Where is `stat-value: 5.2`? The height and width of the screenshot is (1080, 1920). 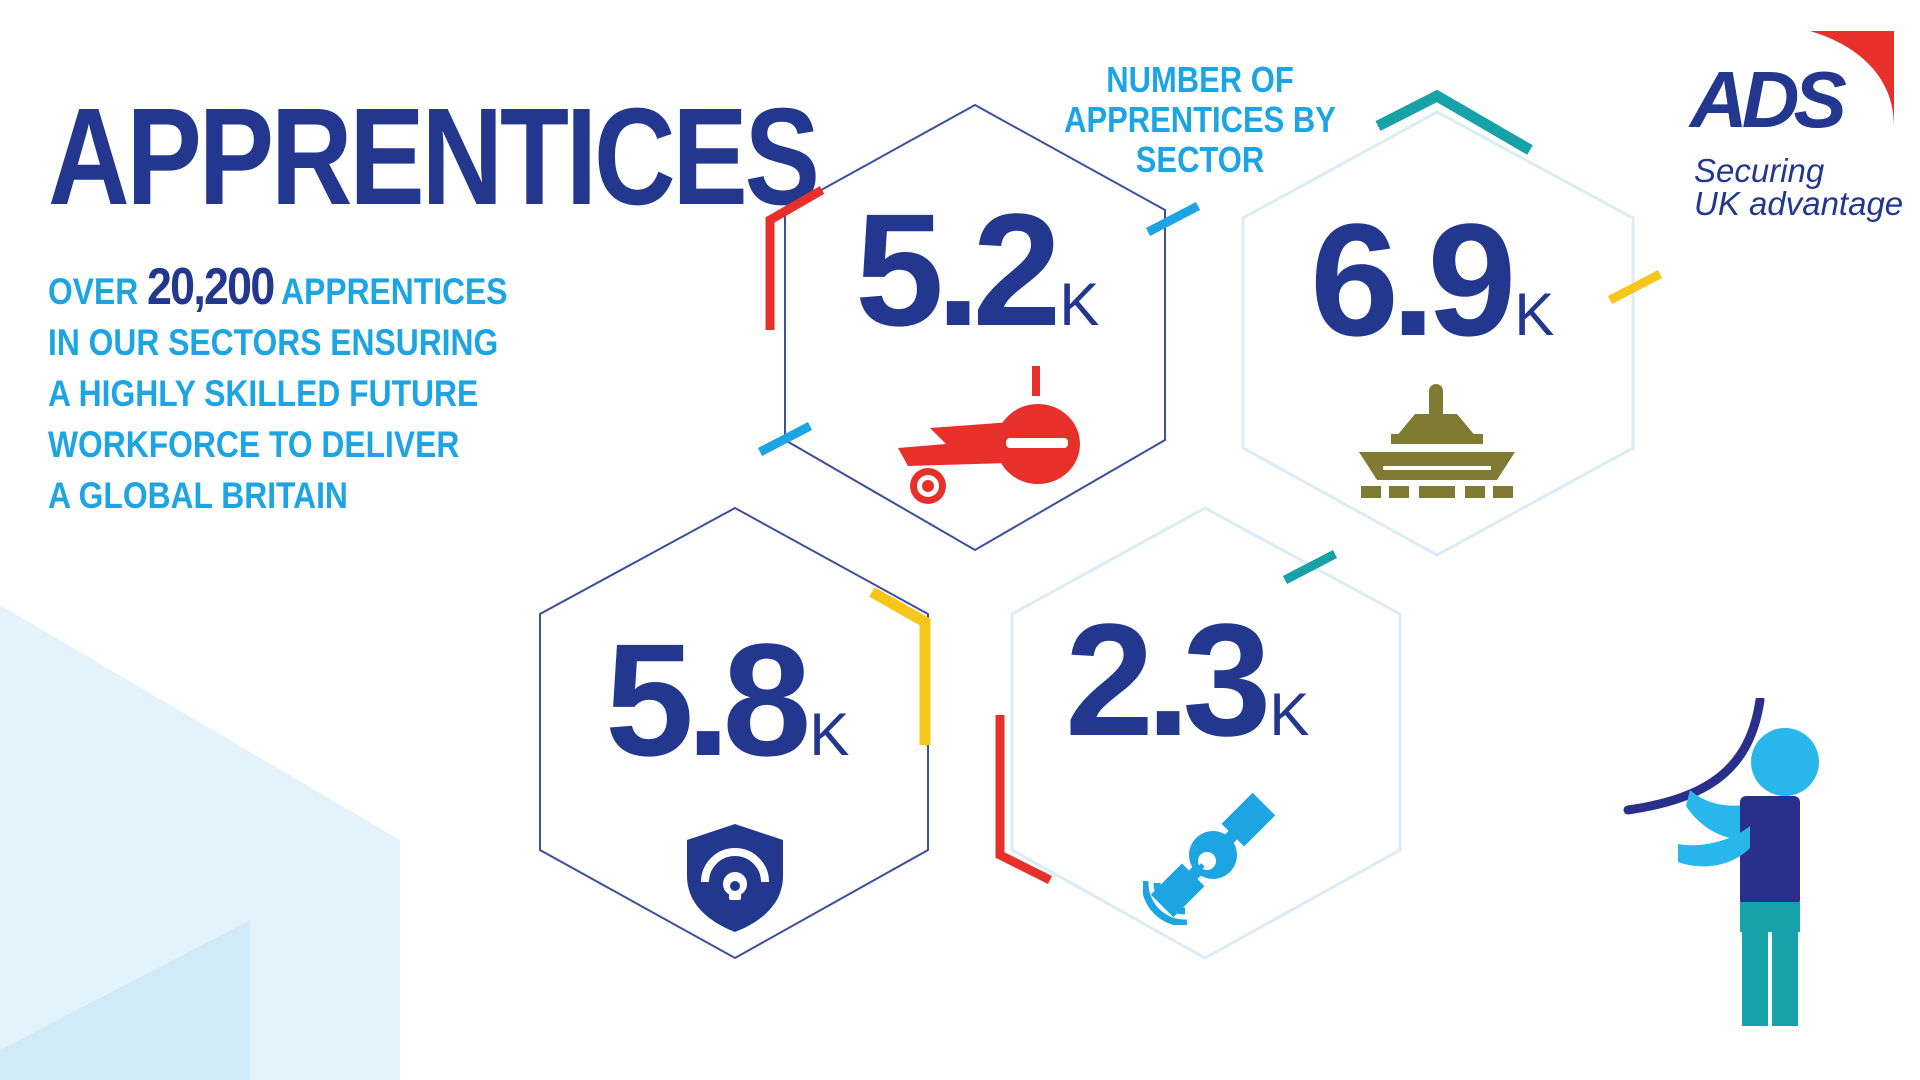
stat-value: 5.2 is located at coordinates (958, 269).